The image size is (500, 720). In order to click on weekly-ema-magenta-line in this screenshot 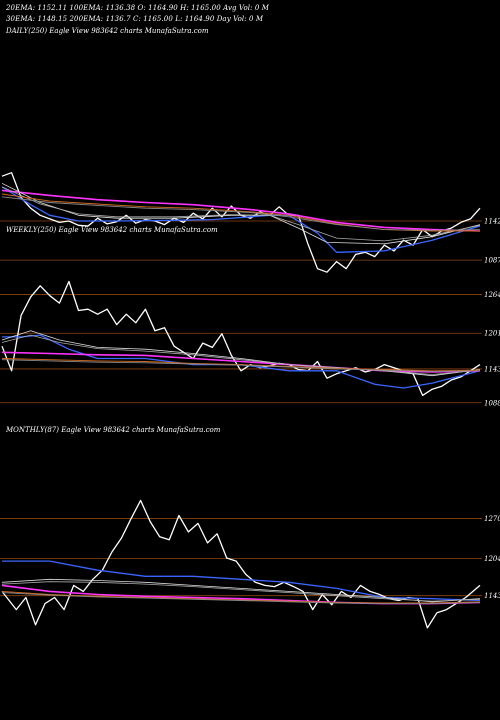, I will do `click(241, 362)`.